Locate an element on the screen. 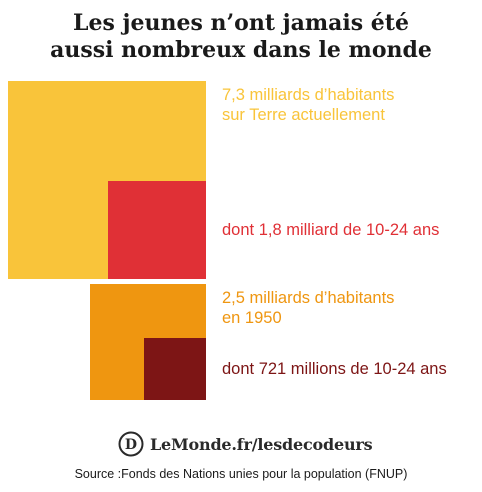 The image size is (482, 492). le-monde-decodeurs-logo-icon: D is located at coordinates (131, 444).